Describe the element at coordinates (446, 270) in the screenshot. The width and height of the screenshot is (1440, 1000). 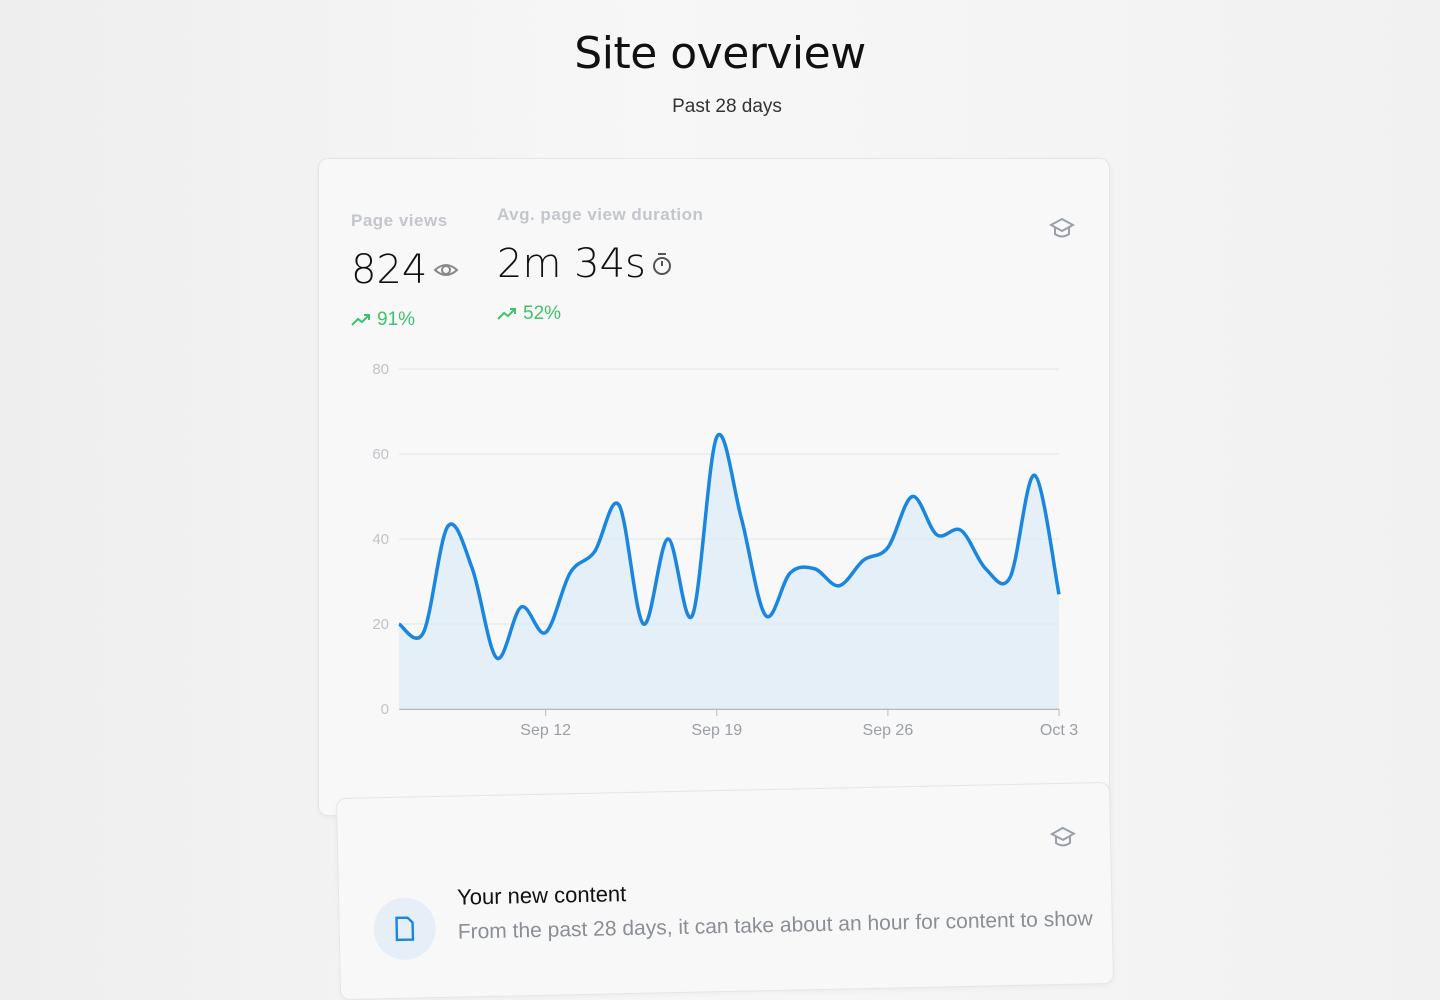
I see `eye-icon` at that location.